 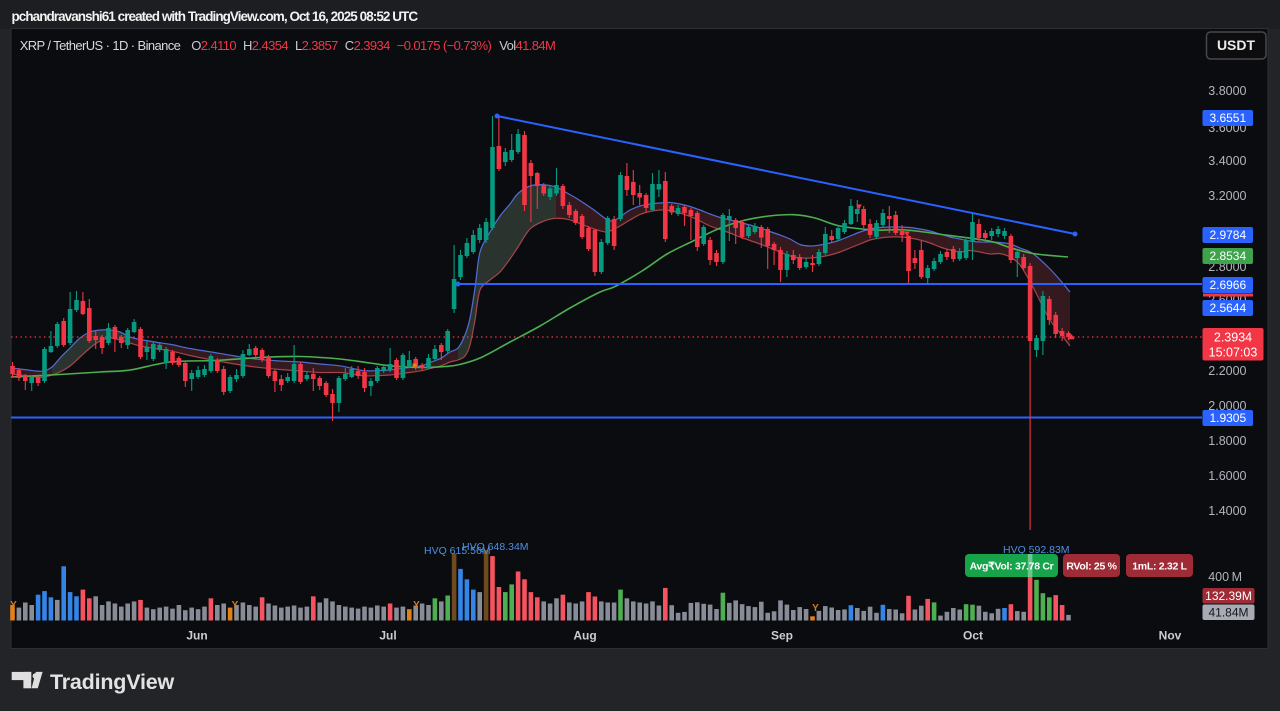 What do you see at coordinates (584, 636) in the screenshot?
I see `svg-text: Aug` at bounding box center [584, 636].